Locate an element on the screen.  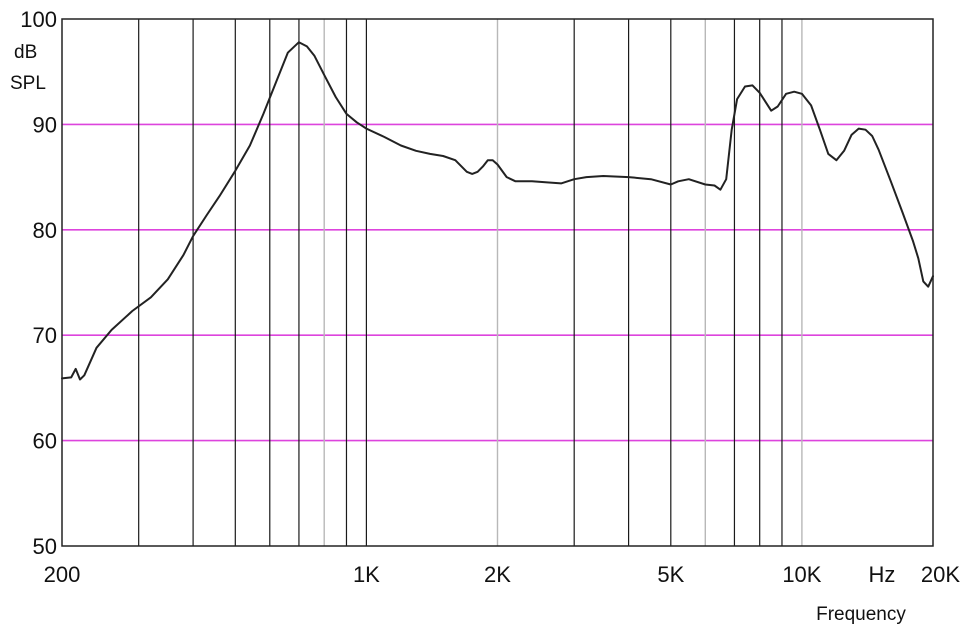
y-axis-label-spl: SPL is located at coordinates (28, 83).